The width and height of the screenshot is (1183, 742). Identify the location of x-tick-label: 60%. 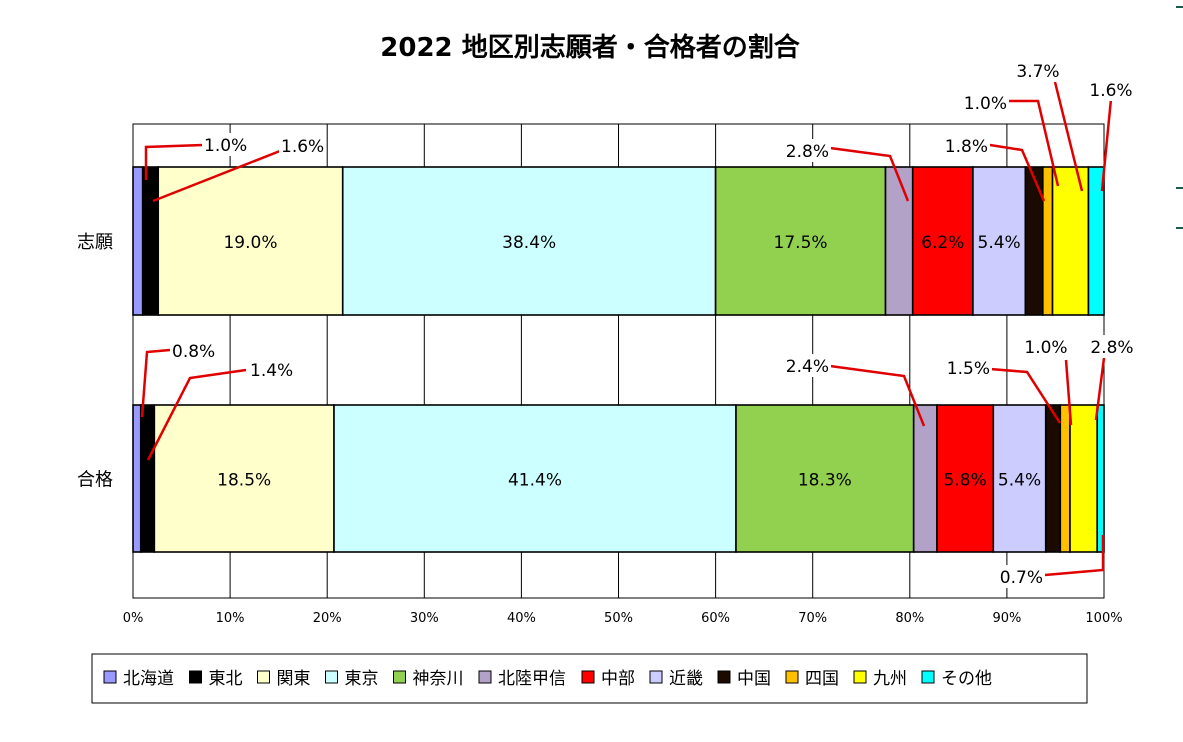
(715, 618).